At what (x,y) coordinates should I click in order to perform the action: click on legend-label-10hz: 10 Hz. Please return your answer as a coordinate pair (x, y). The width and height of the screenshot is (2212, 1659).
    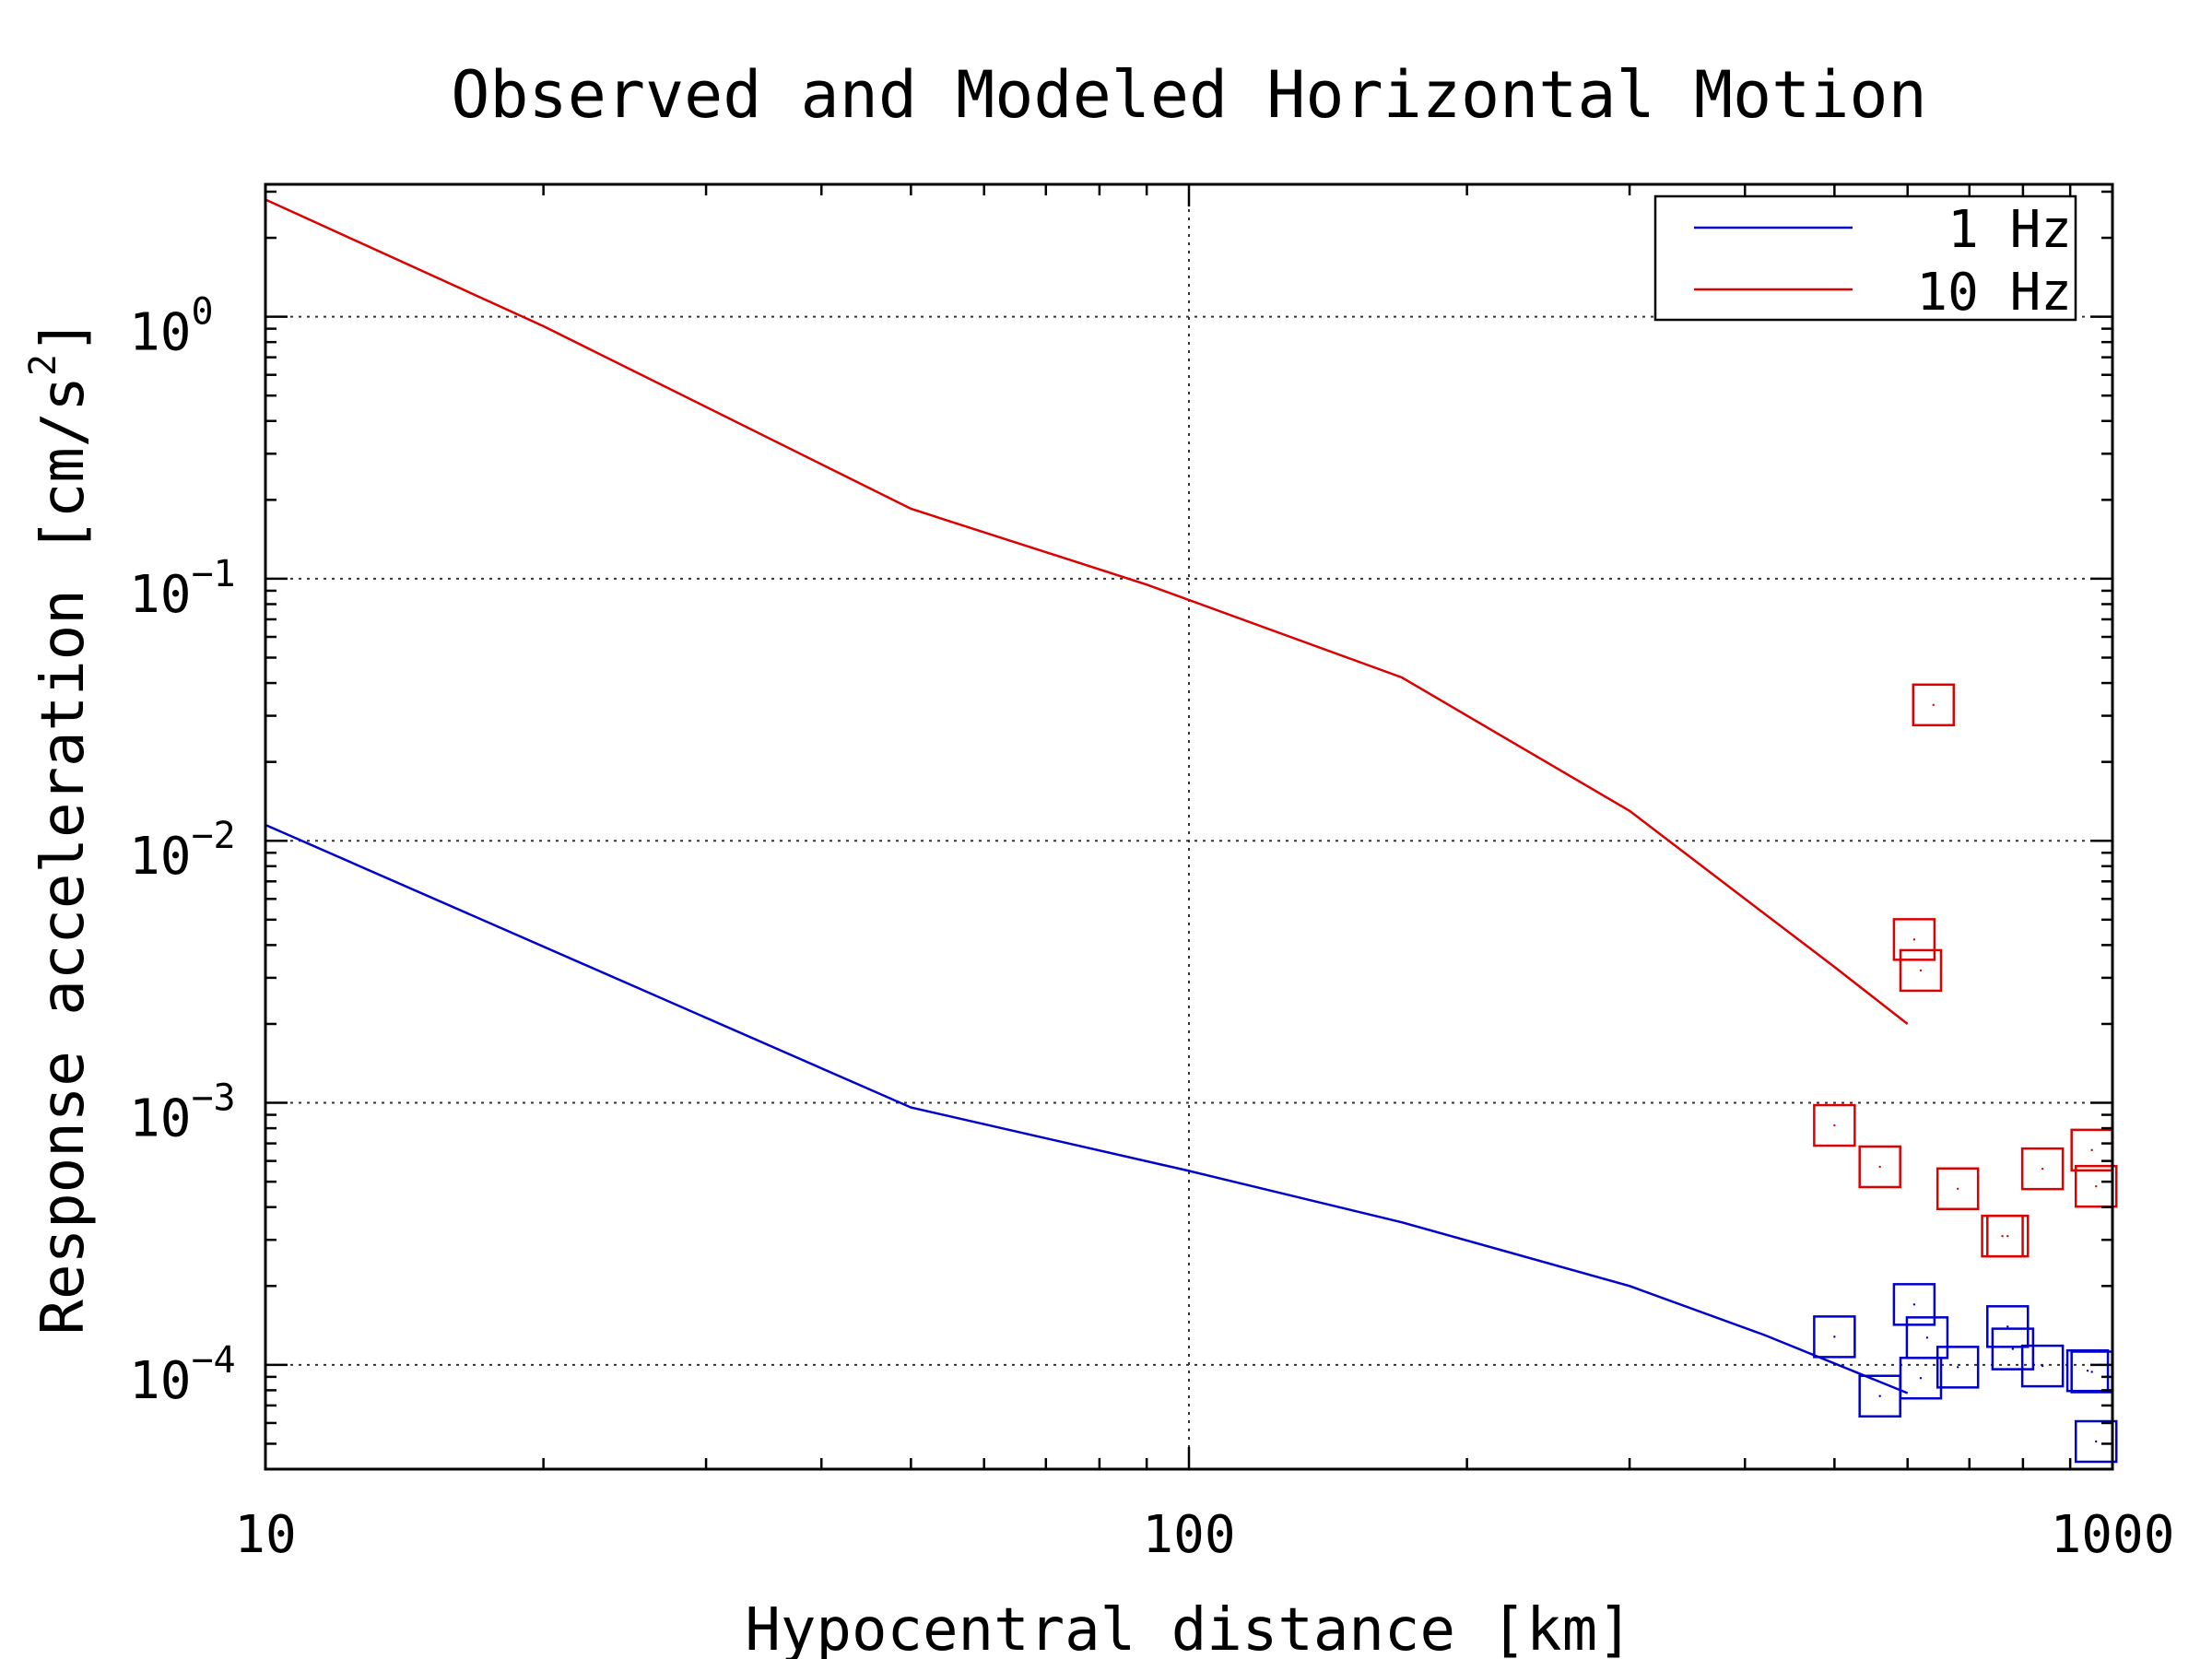
    Looking at the image, I should click on (1994, 293).